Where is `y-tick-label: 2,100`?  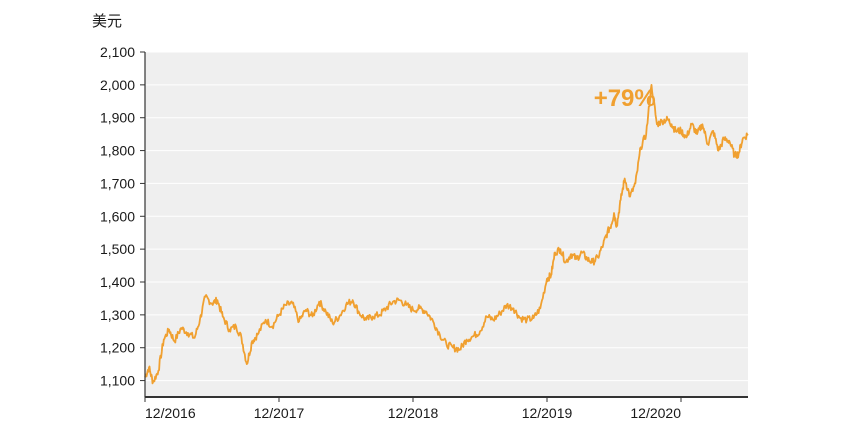 y-tick-label: 2,100 is located at coordinates (117, 52).